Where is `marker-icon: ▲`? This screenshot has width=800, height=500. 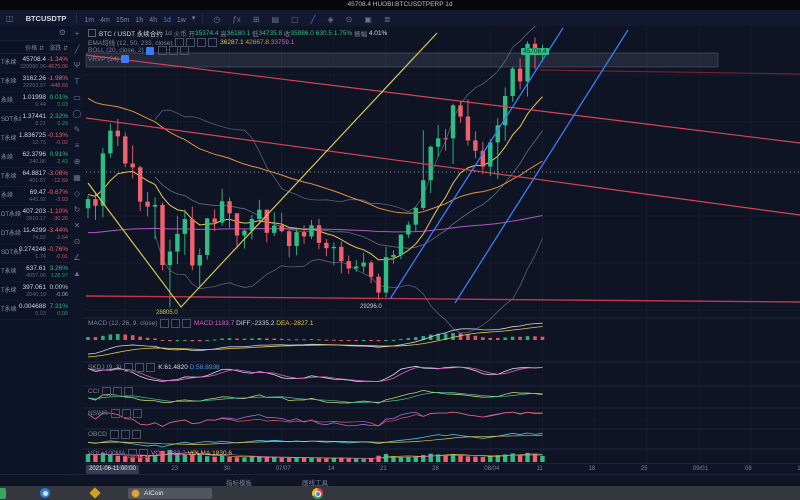
marker-icon: ▲ is located at coordinates (77, 273).